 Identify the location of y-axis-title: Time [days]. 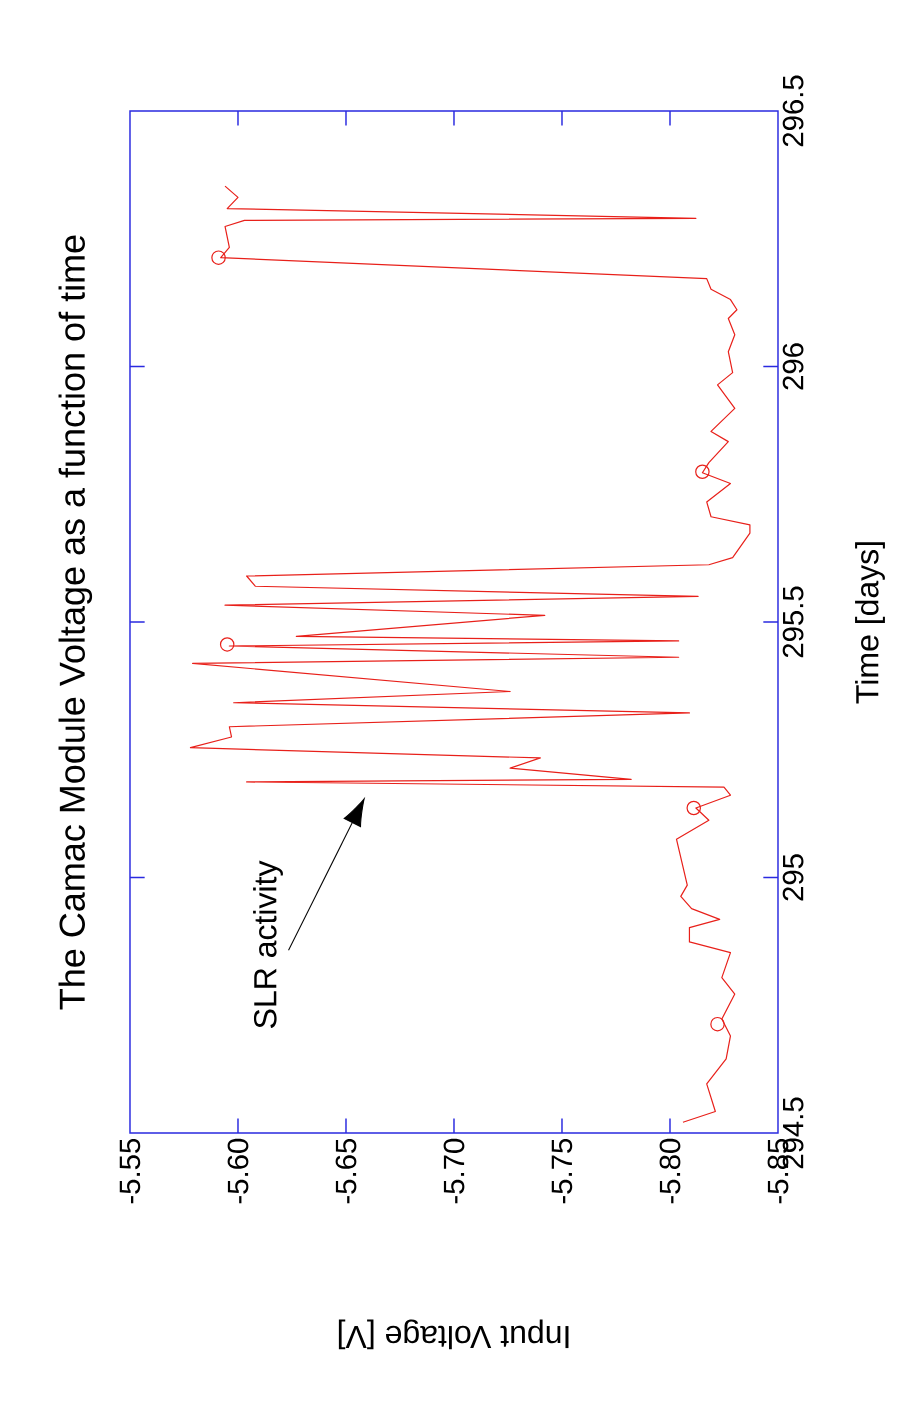
(870, 623).